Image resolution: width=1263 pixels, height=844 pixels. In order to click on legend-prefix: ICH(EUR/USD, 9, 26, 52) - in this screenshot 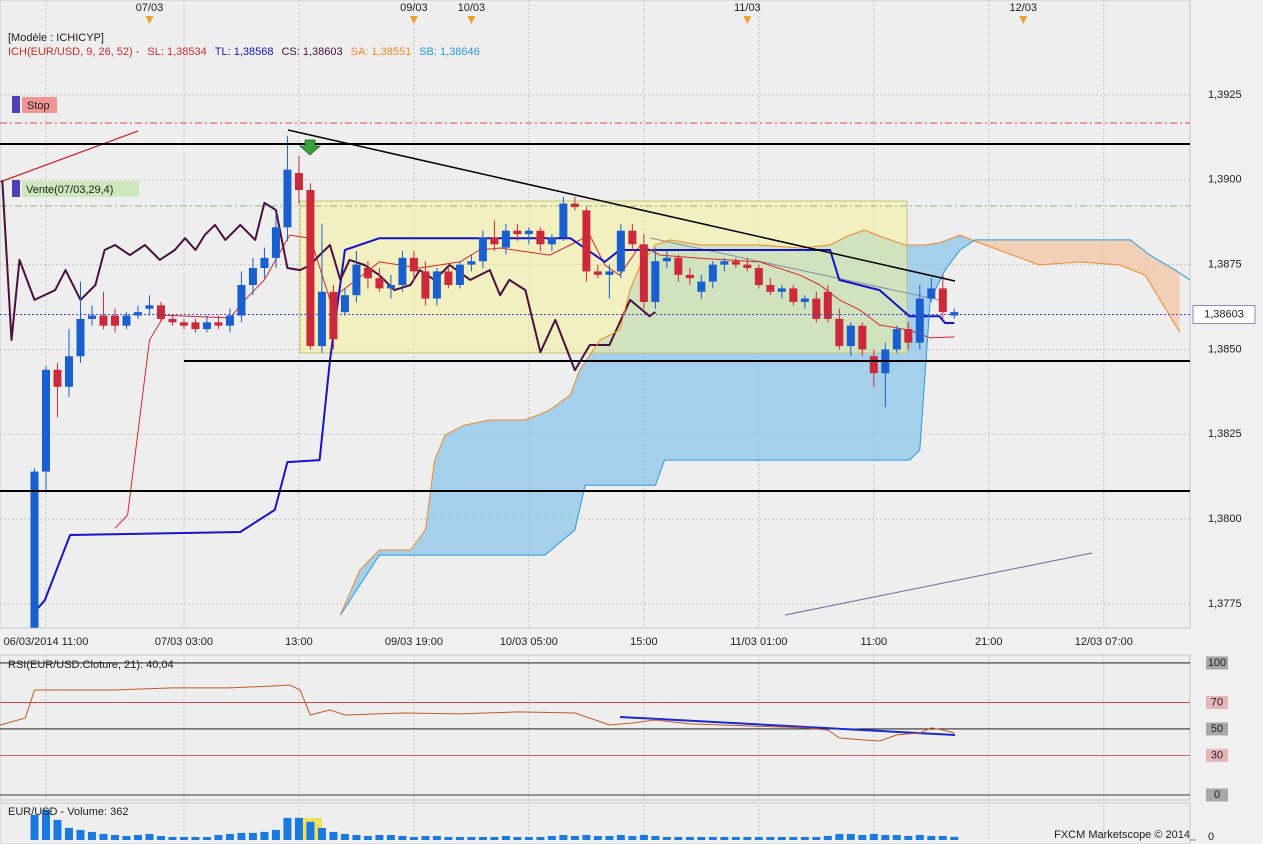, I will do `click(74, 52)`.